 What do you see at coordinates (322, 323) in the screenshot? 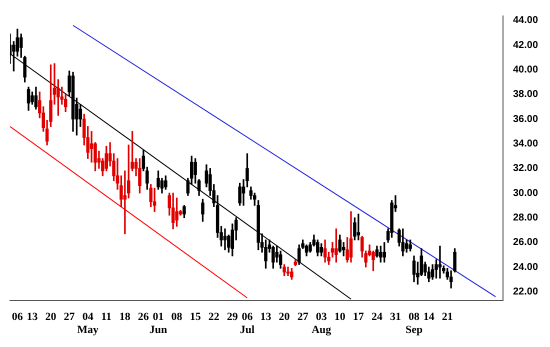
I see `x-tick-label: 03 Aug` at bounding box center [322, 323].